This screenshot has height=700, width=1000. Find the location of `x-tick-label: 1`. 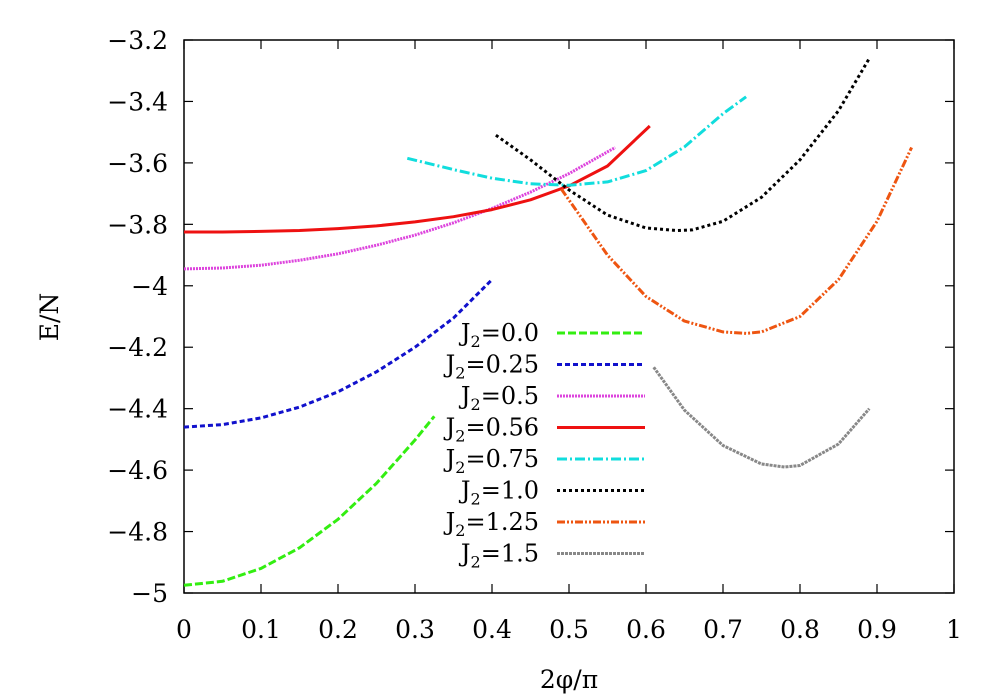

x-tick-label: 1 is located at coordinates (954, 629).